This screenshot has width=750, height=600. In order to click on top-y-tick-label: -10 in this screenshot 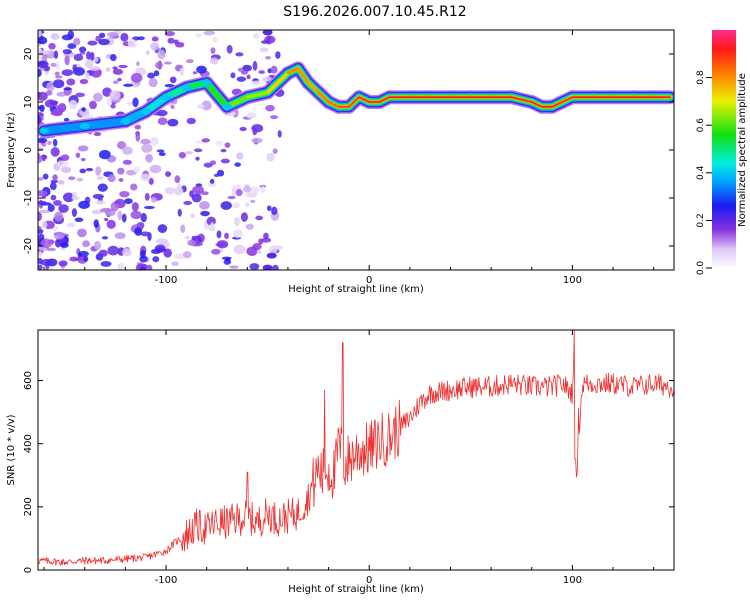, I will do `click(28, 198)`.